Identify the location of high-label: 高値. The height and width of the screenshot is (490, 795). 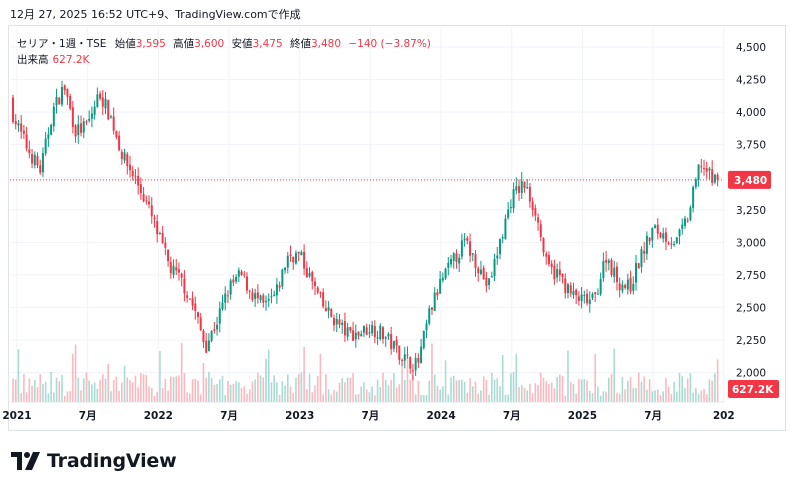
(184, 44).